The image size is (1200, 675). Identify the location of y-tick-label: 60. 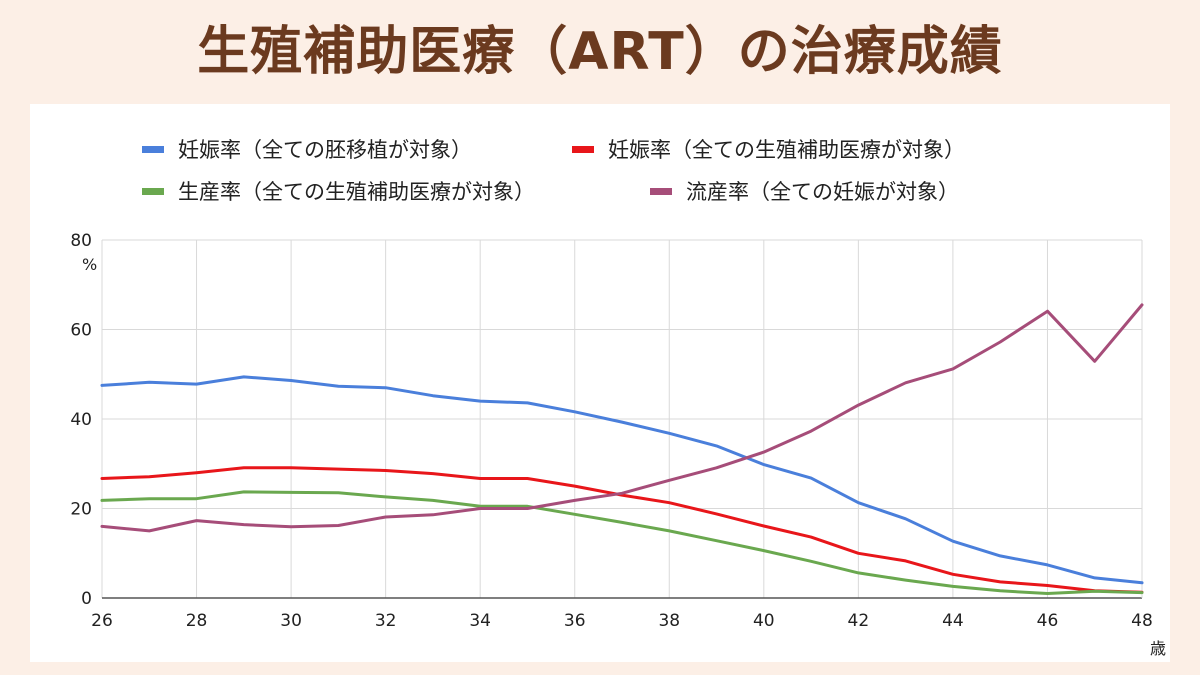
(81, 331).